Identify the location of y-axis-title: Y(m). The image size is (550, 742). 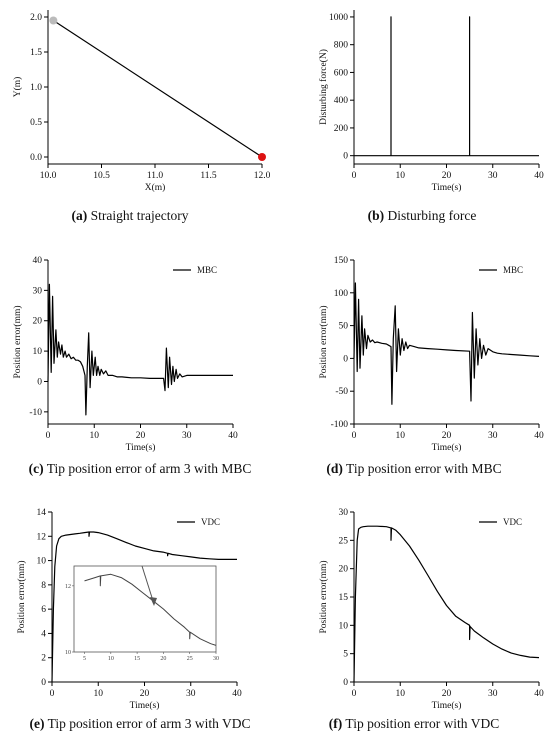
(17, 87).